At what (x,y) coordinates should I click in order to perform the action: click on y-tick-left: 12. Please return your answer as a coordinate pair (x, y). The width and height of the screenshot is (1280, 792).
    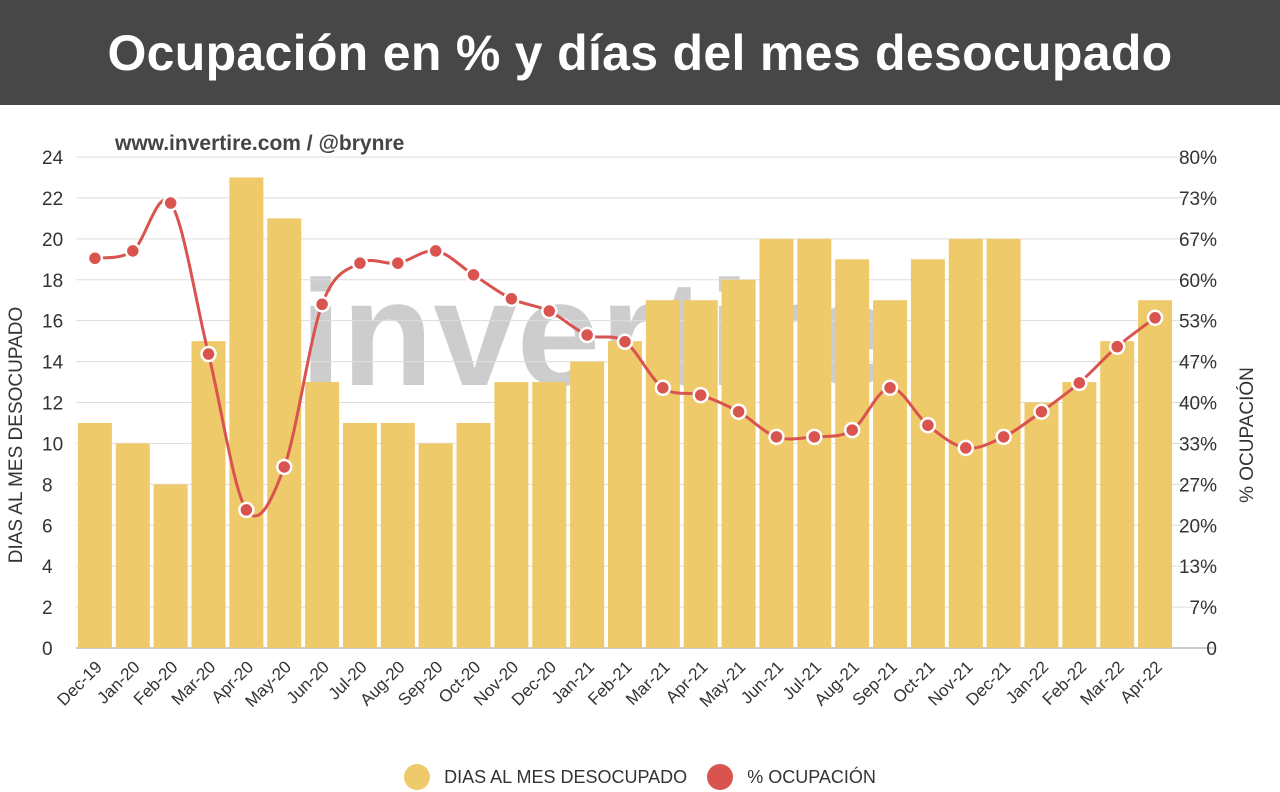
    Looking at the image, I should click on (52, 404).